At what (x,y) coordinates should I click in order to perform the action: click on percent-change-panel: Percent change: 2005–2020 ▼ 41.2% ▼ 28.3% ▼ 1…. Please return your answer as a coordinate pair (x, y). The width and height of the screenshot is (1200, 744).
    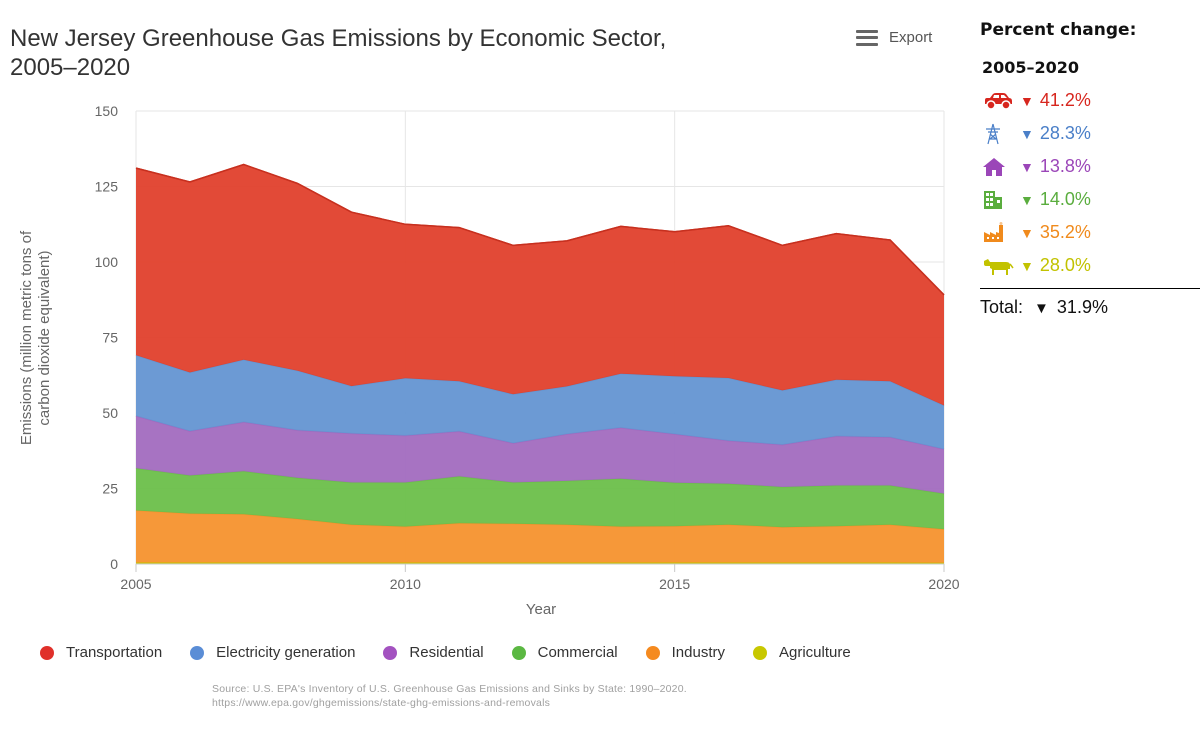
    Looking at the image, I should click on (1090, 169).